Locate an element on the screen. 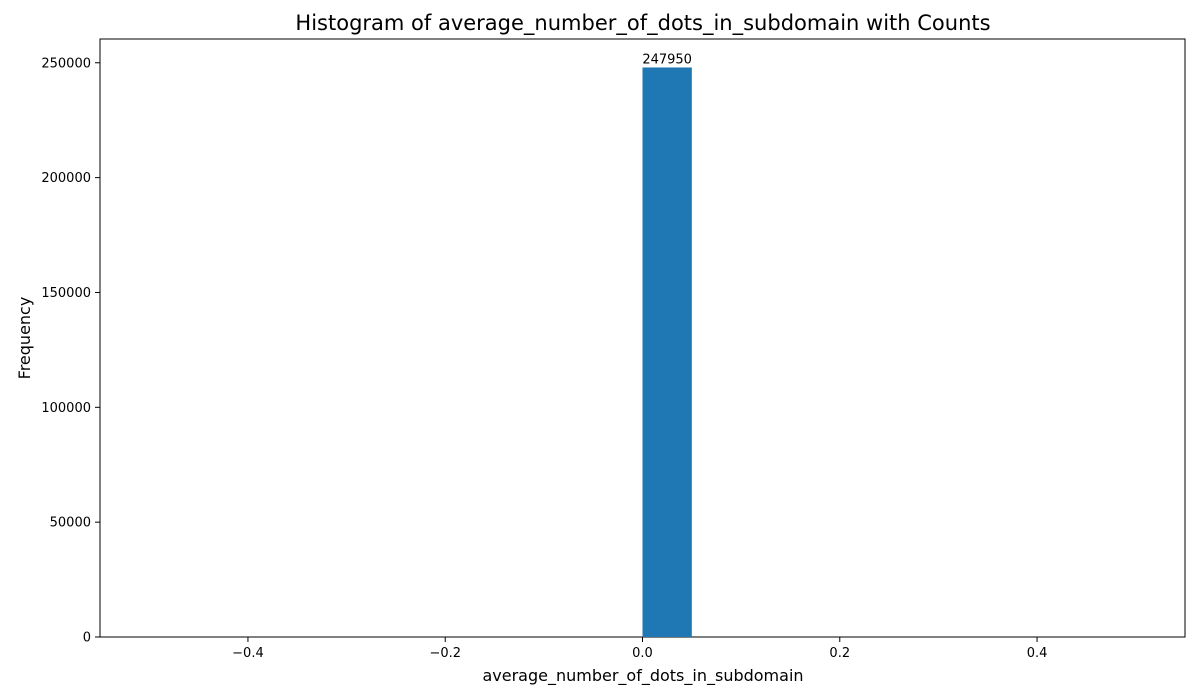 This screenshot has height=700, width=1200. y-tick-label-0: 0 is located at coordinates (87, 638).